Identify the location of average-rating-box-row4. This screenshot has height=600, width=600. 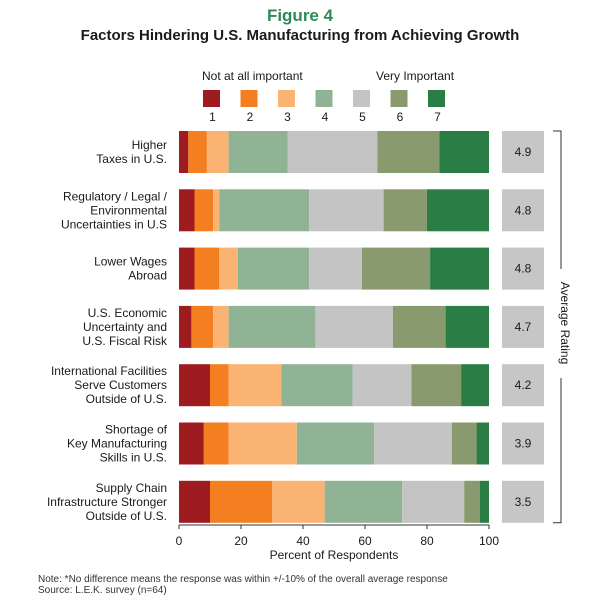
(523, 326).